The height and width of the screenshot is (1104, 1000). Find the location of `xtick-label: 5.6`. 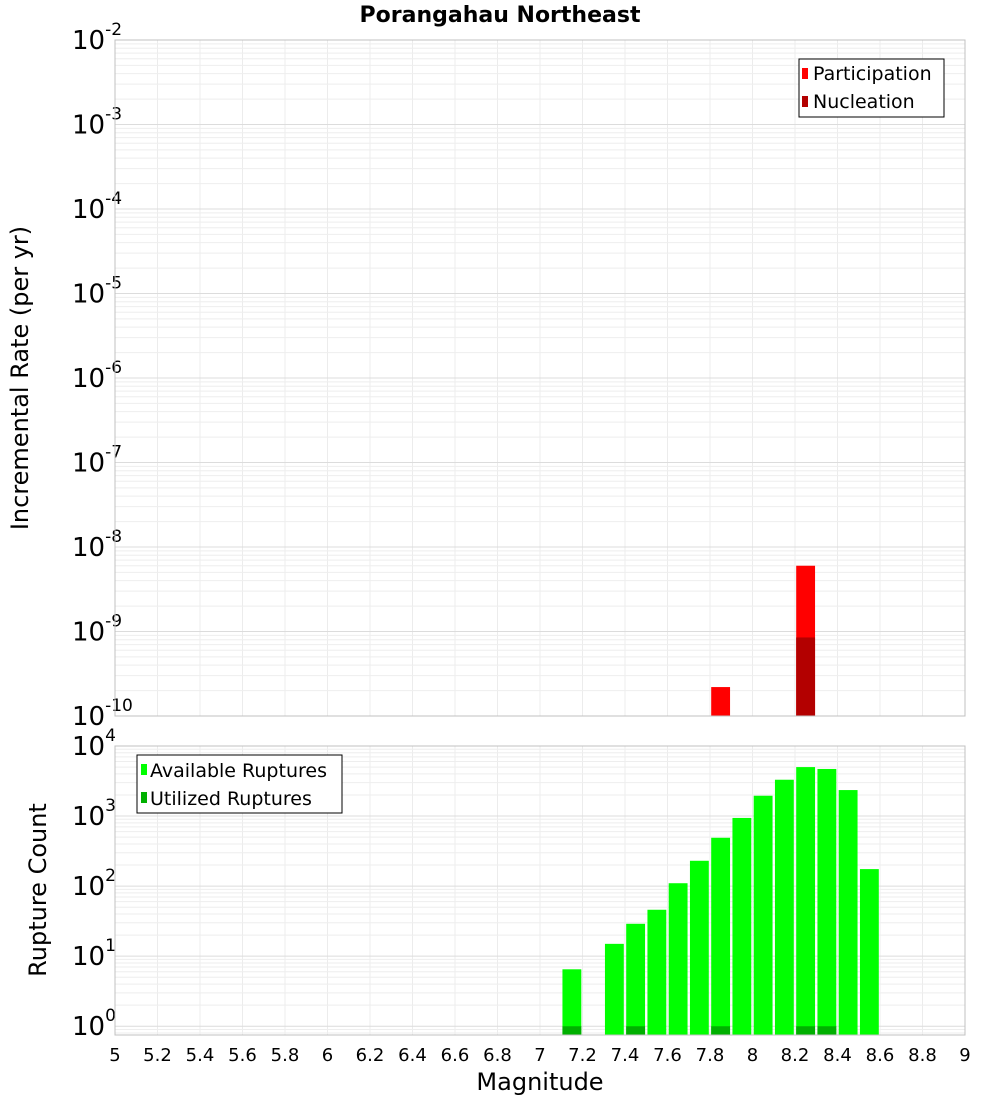

xtick-label: 5.6 is located at coordinates (242, 1055).